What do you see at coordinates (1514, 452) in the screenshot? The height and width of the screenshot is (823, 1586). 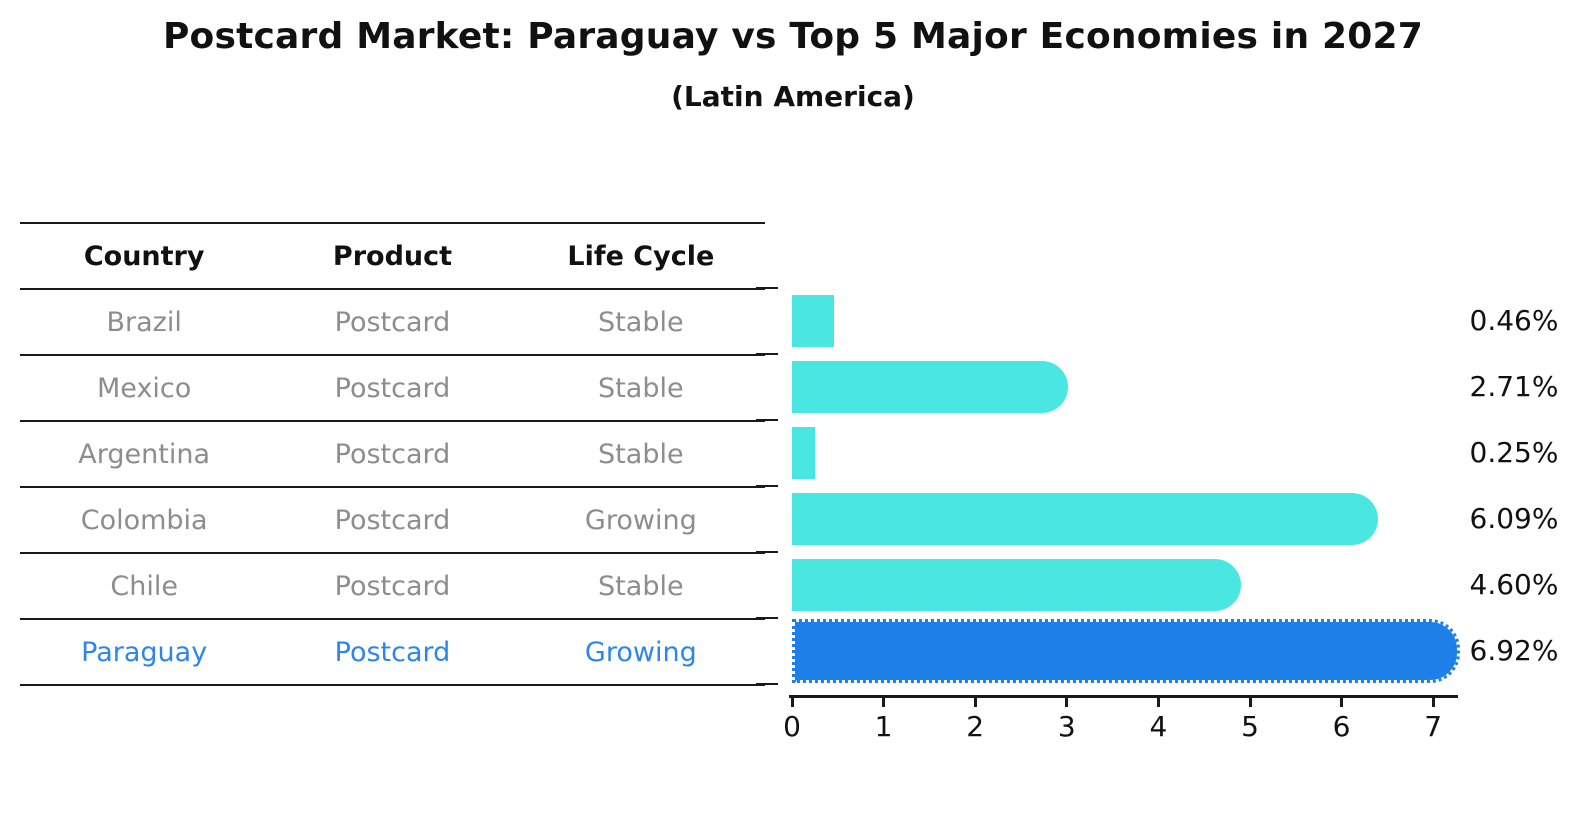 I see `value-label: 0.25%` at bounding box center [1514, 452].